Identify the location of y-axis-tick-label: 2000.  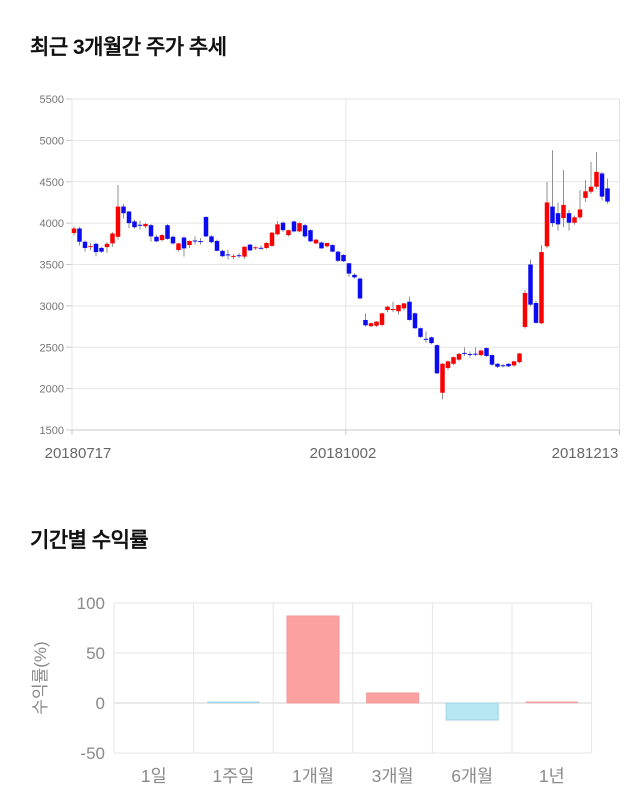
(52, 390).